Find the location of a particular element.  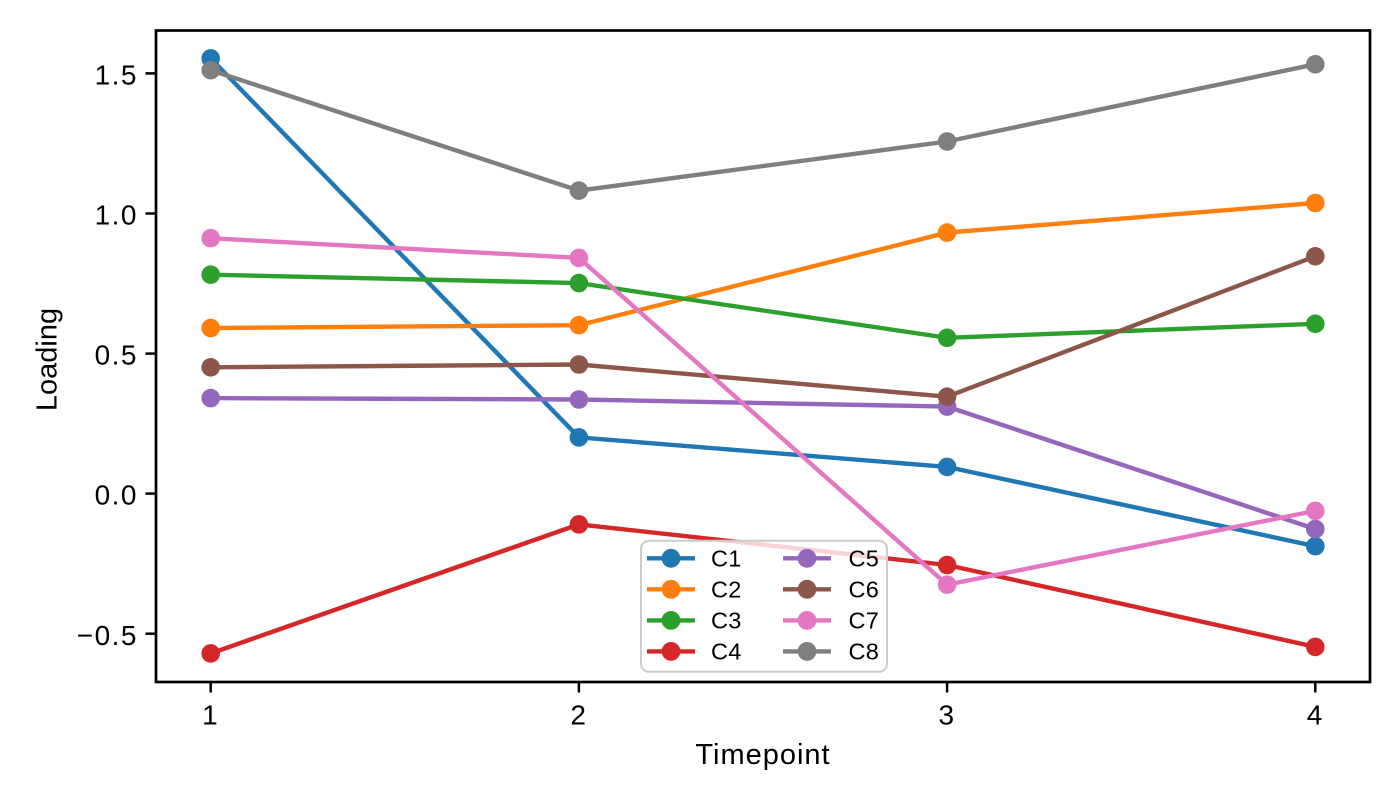

svg-text: 1.5 is located at coordinates (116, 75).